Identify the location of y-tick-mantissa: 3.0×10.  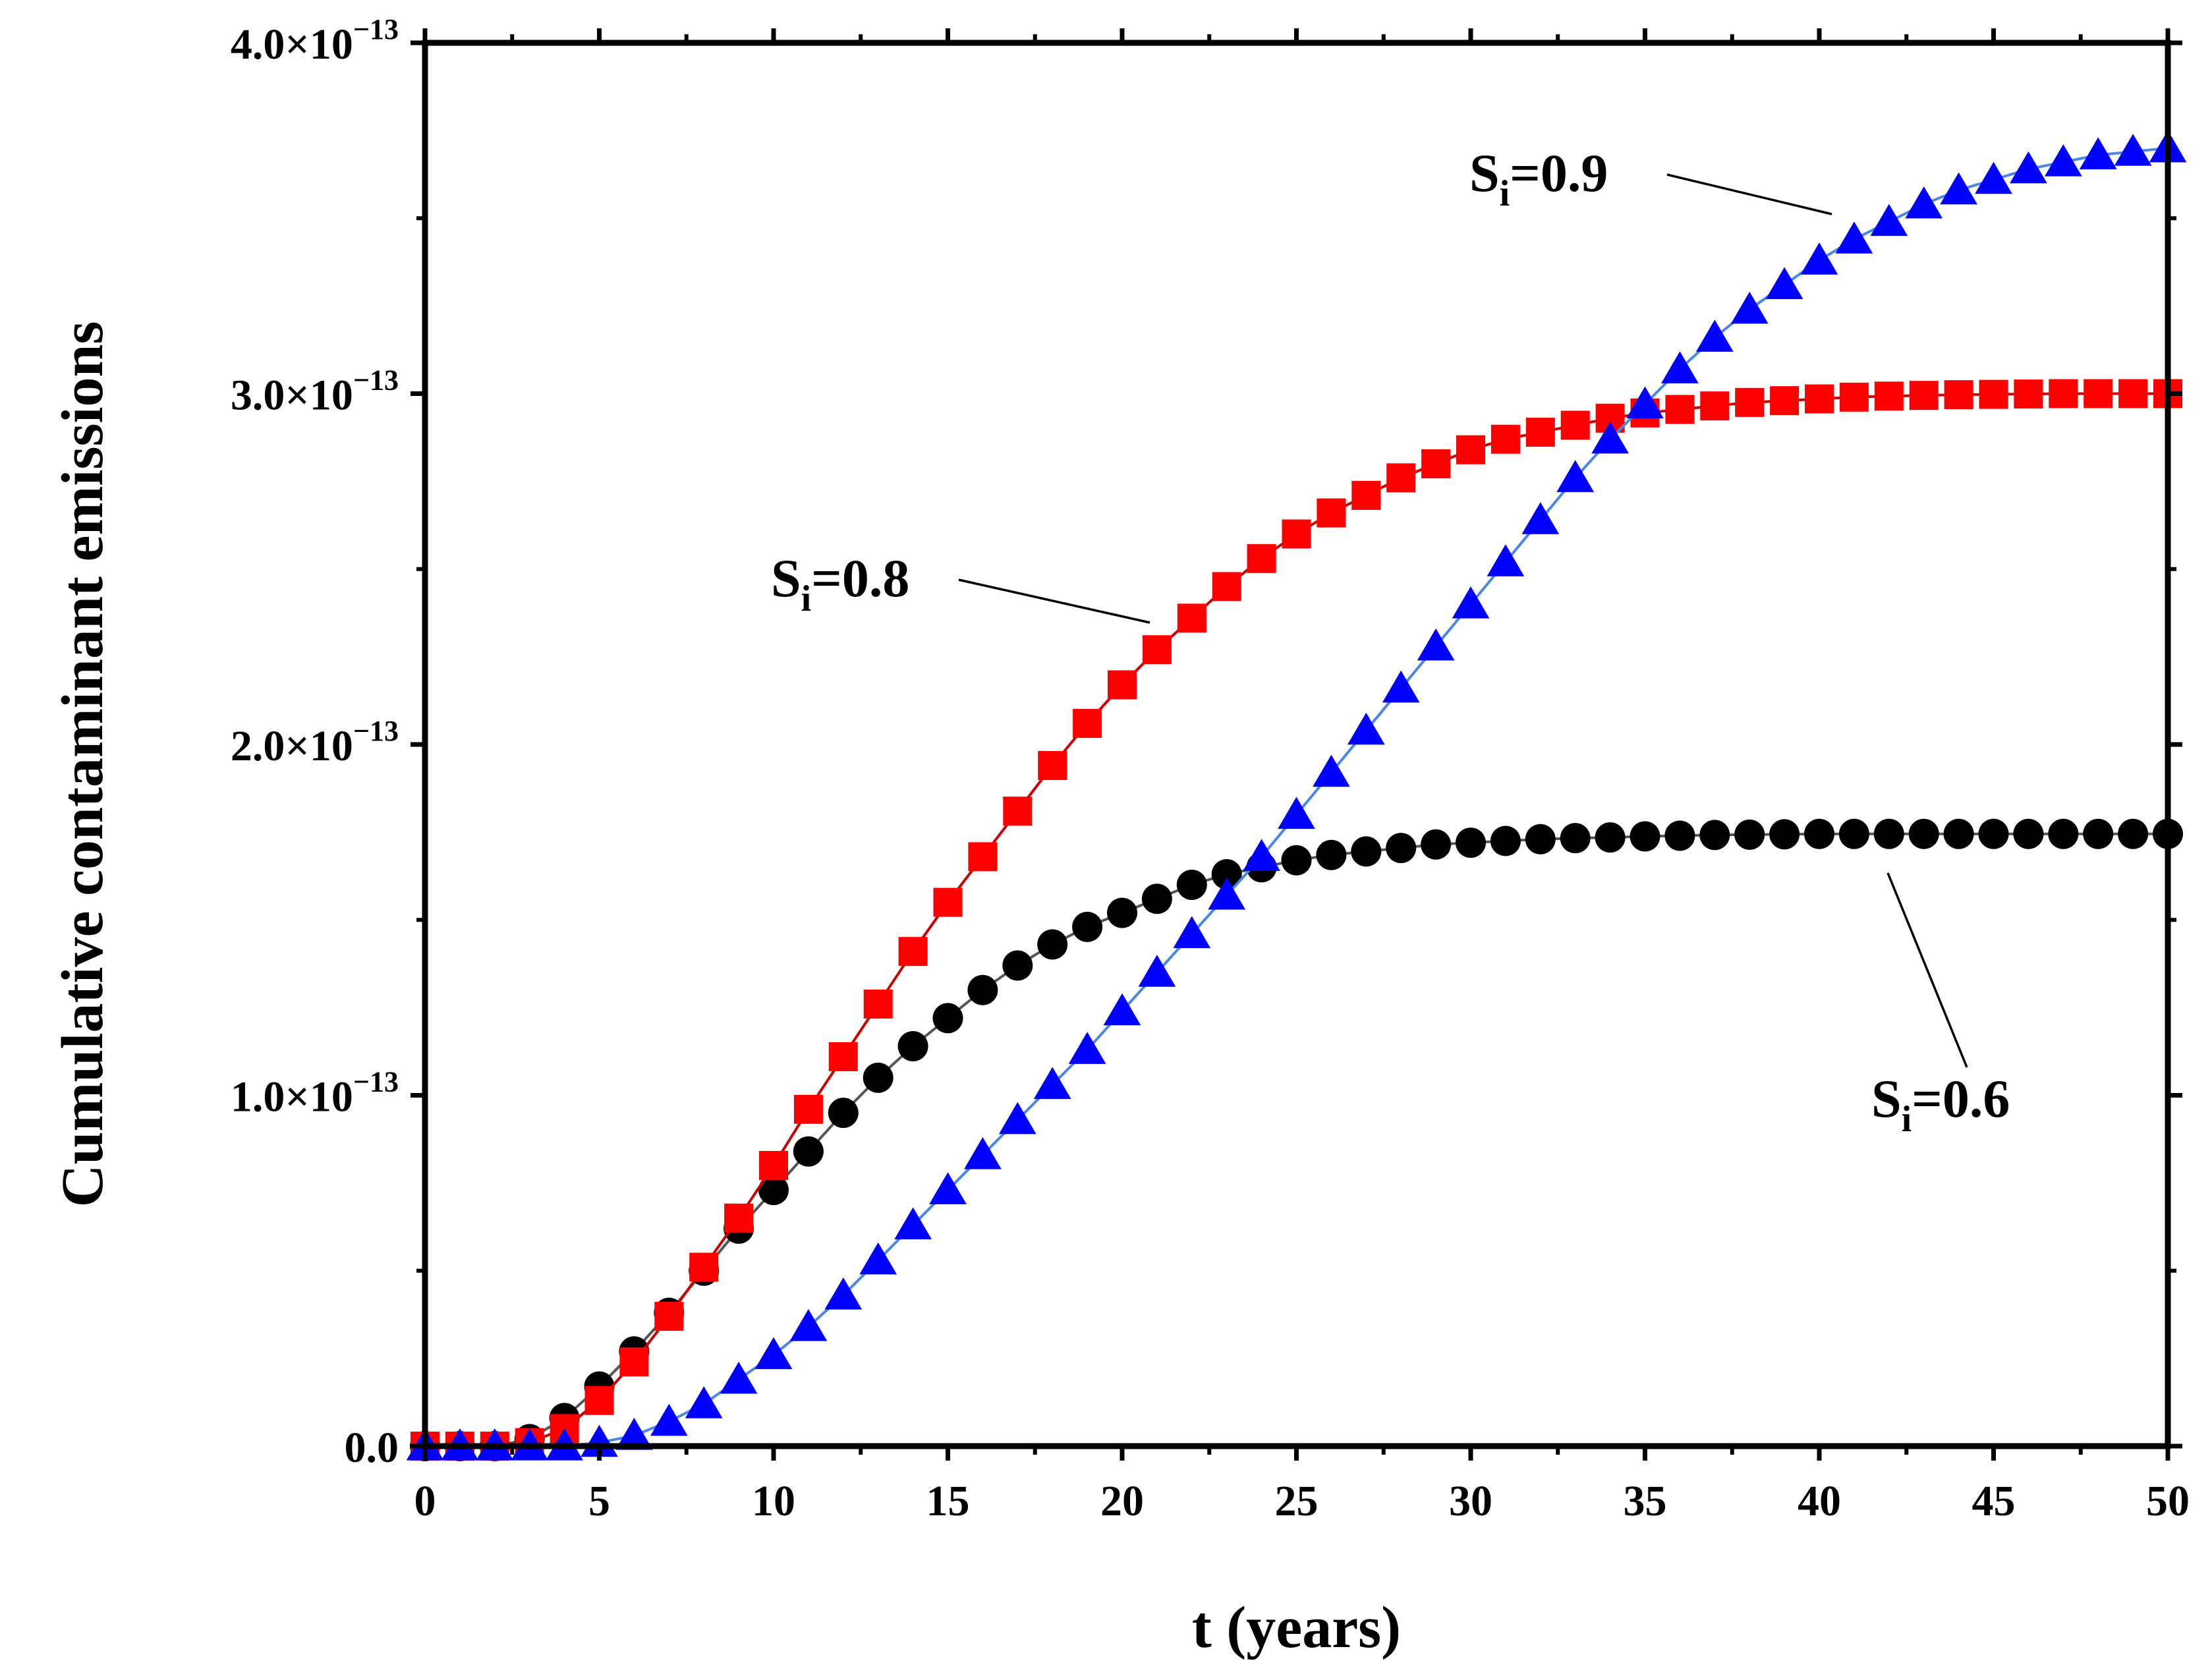
(292, 396).